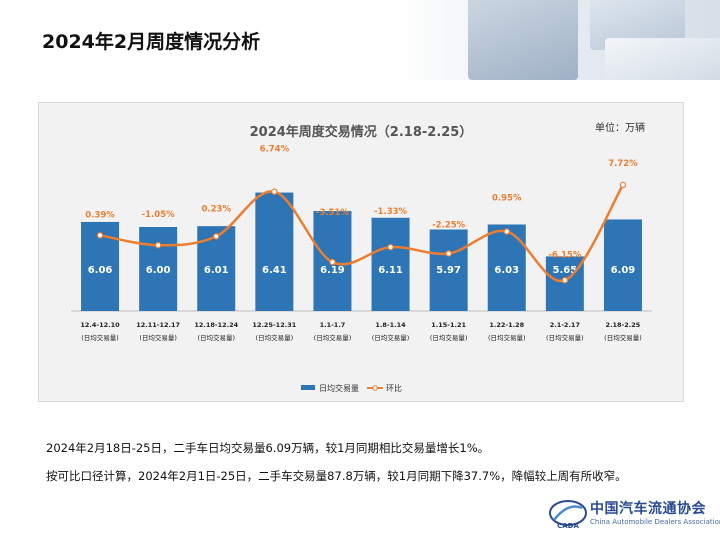 The image size is (720, 540). Describe the element at coordinates (158, 215) in the screenshot. I see `line-data-label: -1.05%` at that location.